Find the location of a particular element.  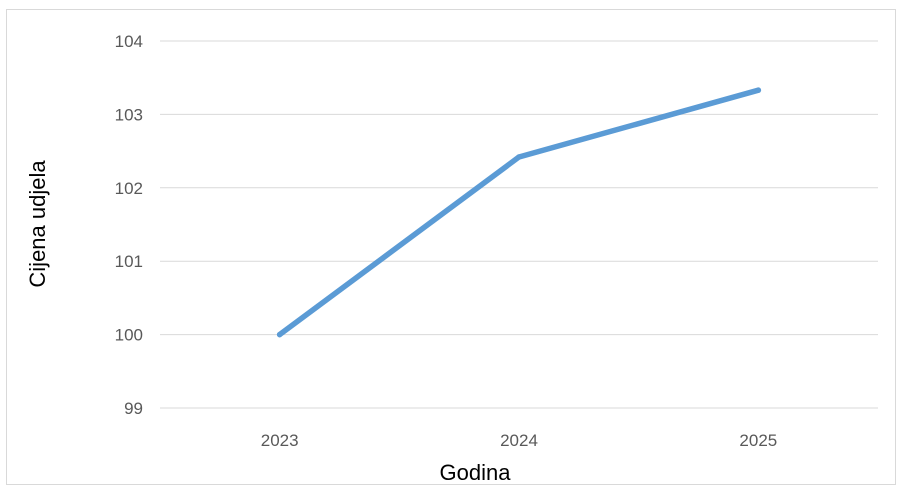

y-tick-label: 103 is located at coordinates (129, 114).